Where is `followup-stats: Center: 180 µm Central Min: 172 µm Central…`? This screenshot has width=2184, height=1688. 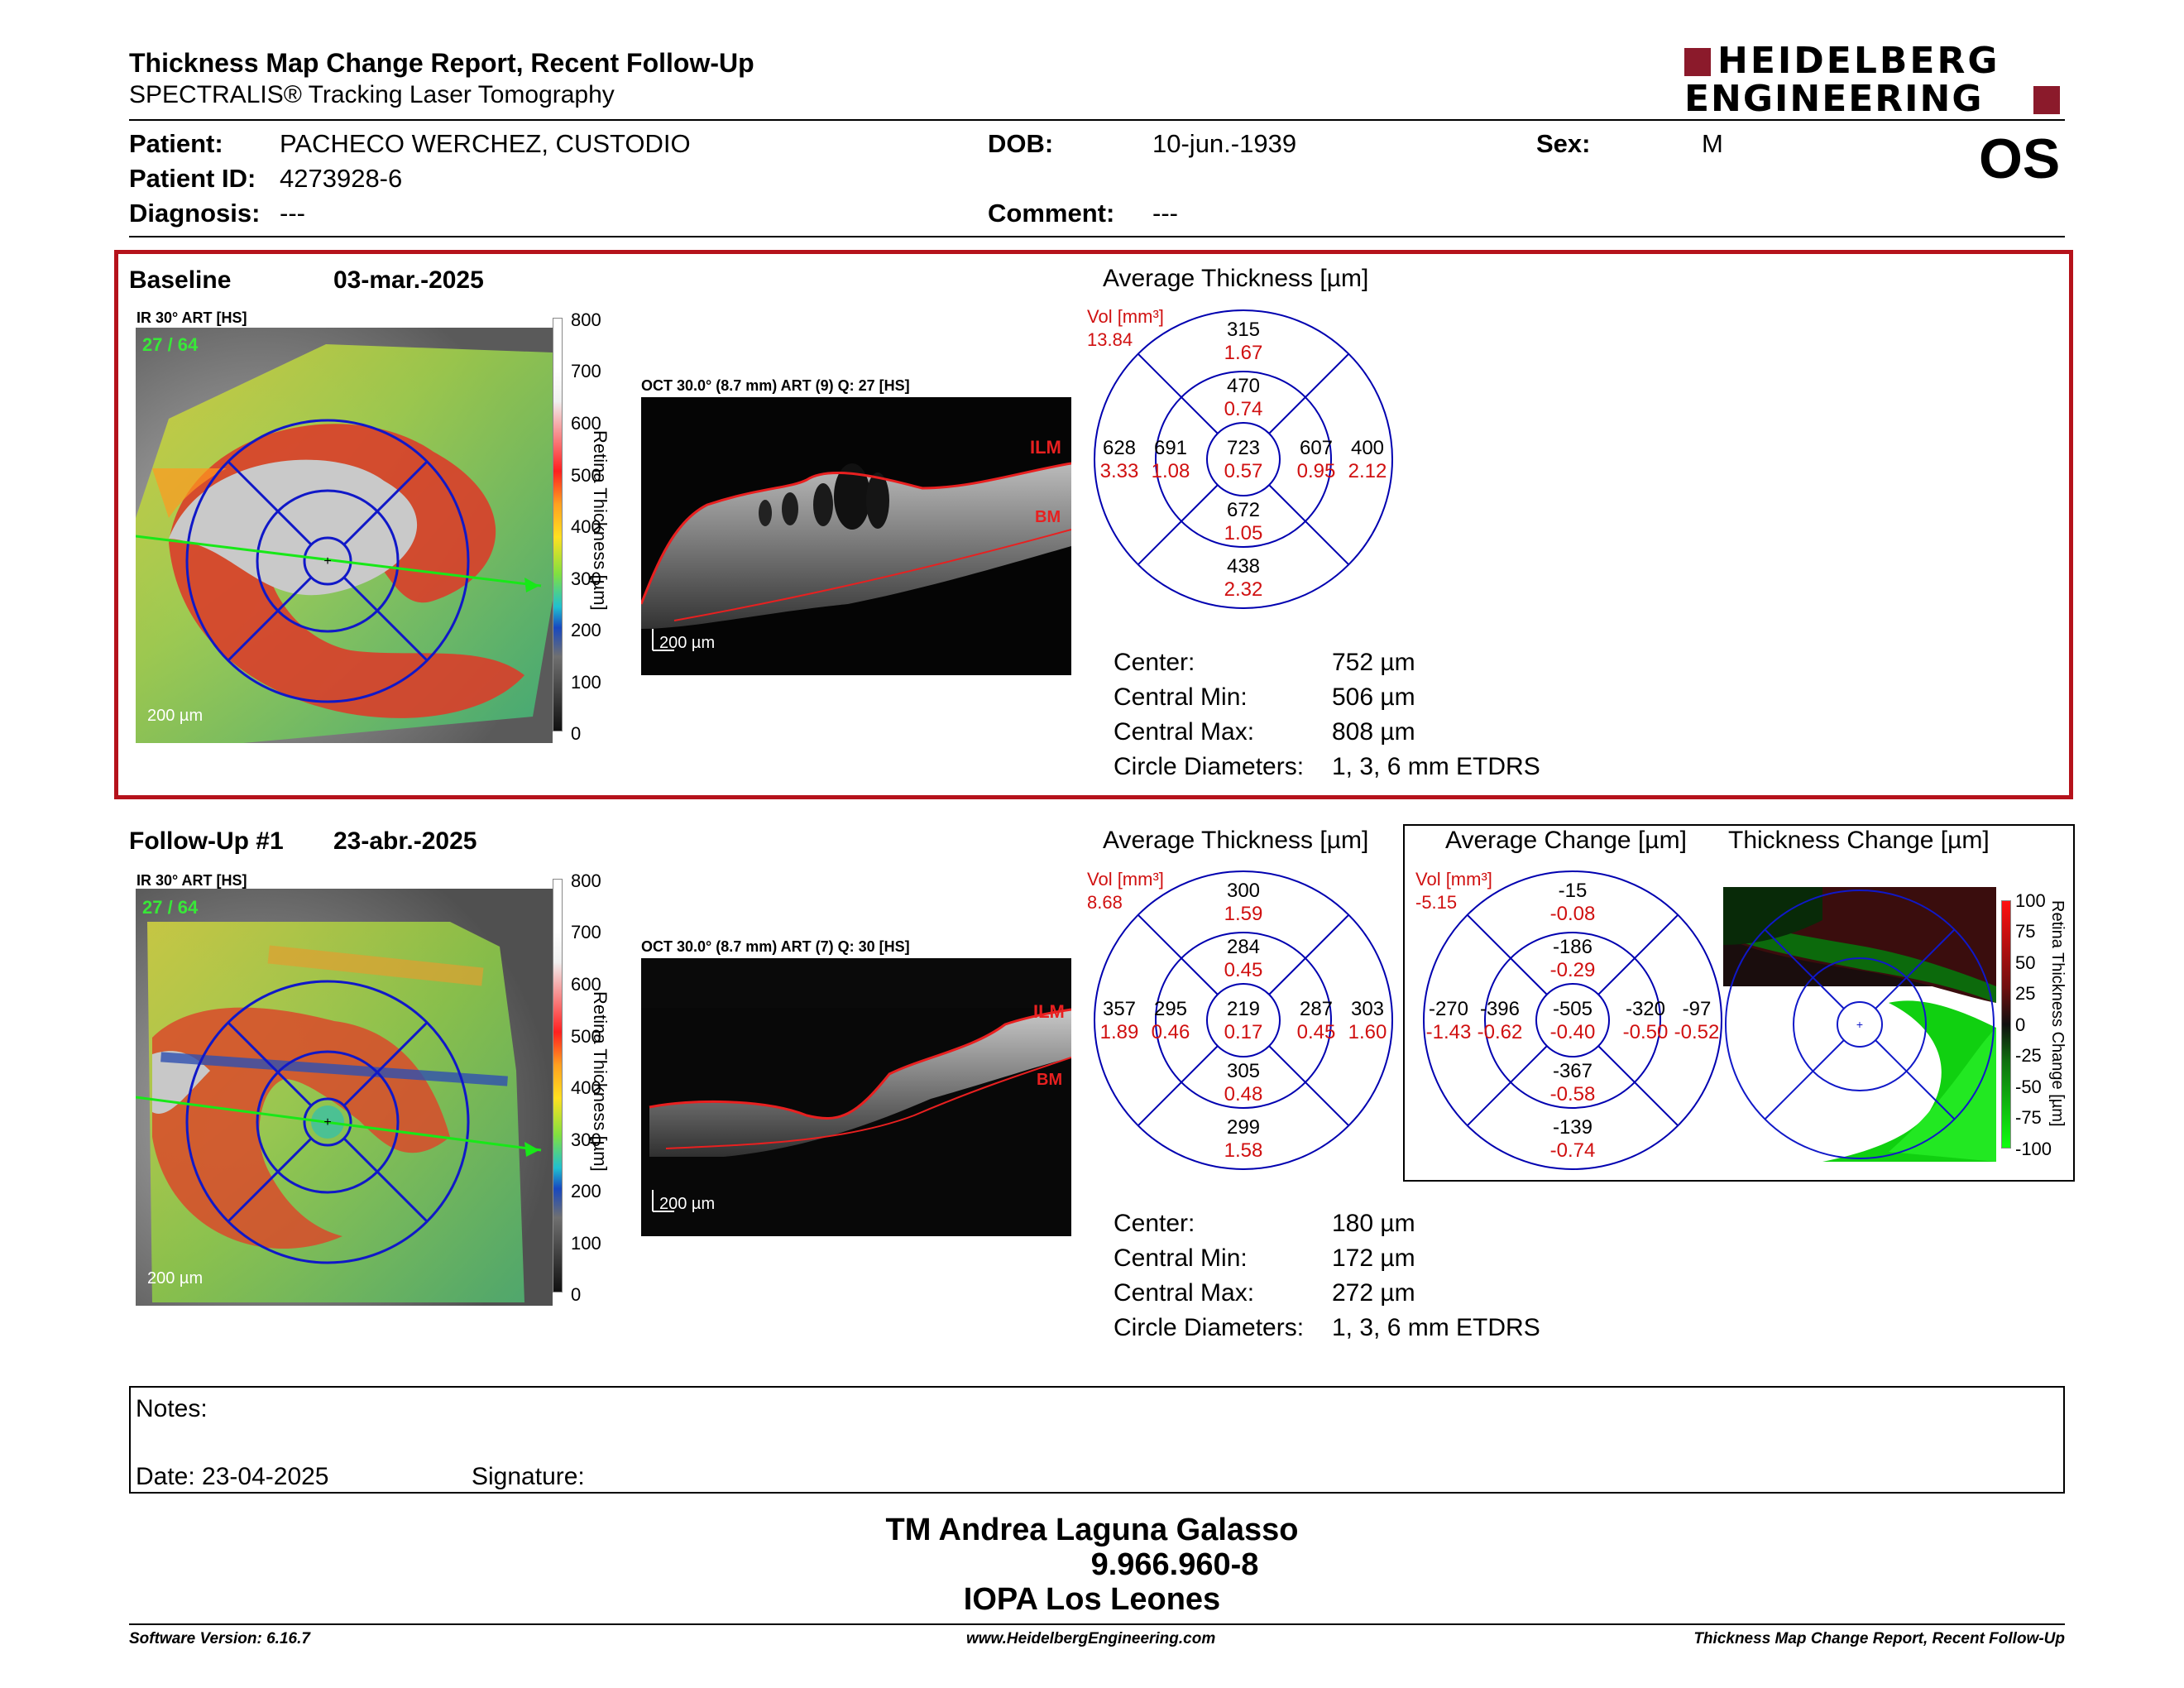
followup-stats: Center: 180 µm Central Min: 172 µm Central… is located at coordinates (1362, 1279).